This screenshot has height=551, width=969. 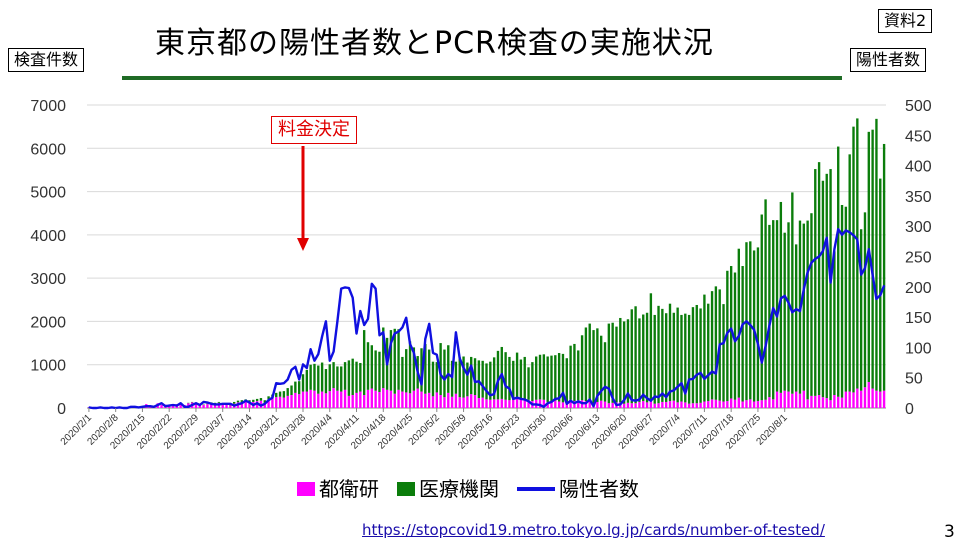 I want to click on legend-item: 陽性者数, so click(x=578, y=489).